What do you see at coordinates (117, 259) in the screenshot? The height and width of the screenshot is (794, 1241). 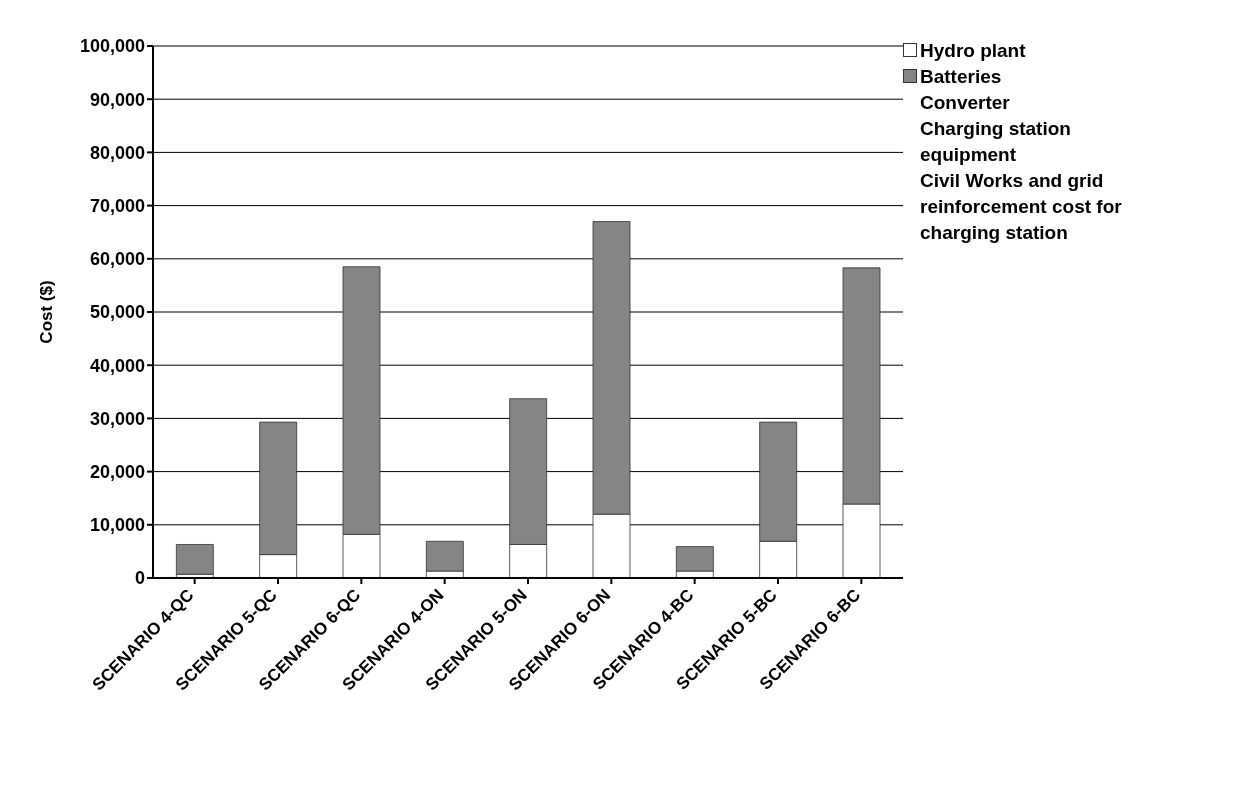 I see `y-tick-label: 60,000` at bounding box center [117, 259].